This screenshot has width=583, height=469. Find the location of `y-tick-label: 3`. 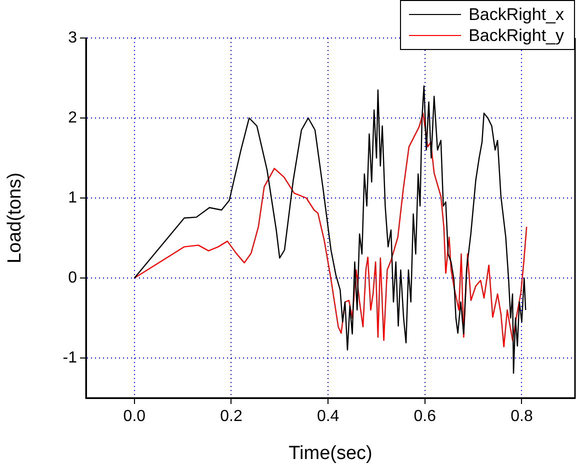

y-tick-label: 3 is located at coordinates (73, 37).